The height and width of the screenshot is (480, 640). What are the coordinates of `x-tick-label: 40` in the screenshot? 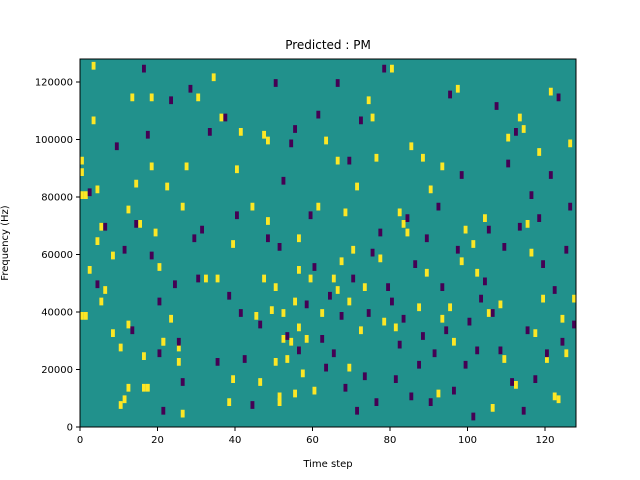 It's located at (235, 440).